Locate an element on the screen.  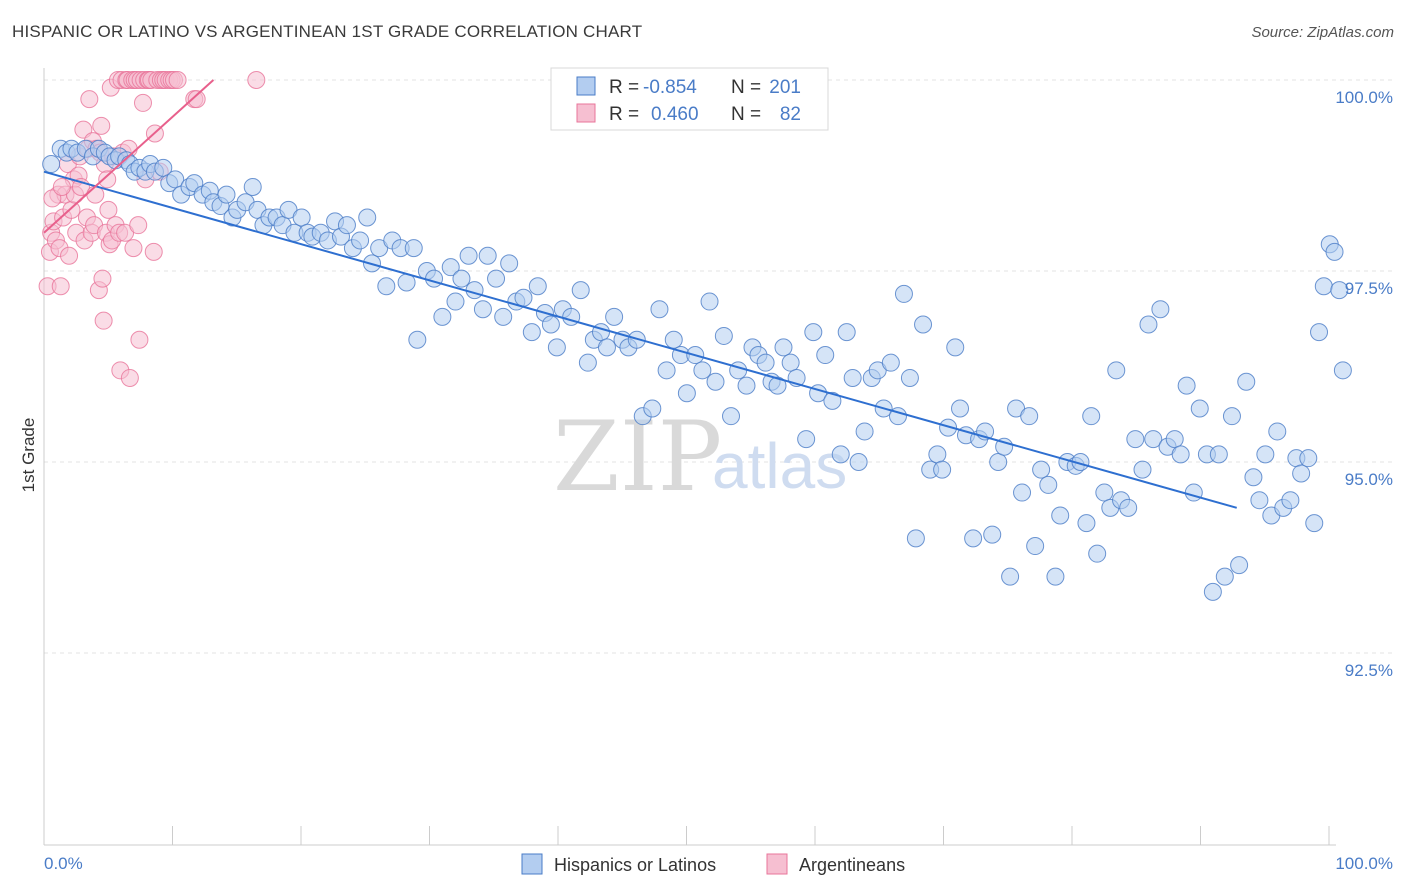
correlation-legend: R = -0.854 N = 201 R = 0.460 N = 82 is located at coordinates (689, 99).